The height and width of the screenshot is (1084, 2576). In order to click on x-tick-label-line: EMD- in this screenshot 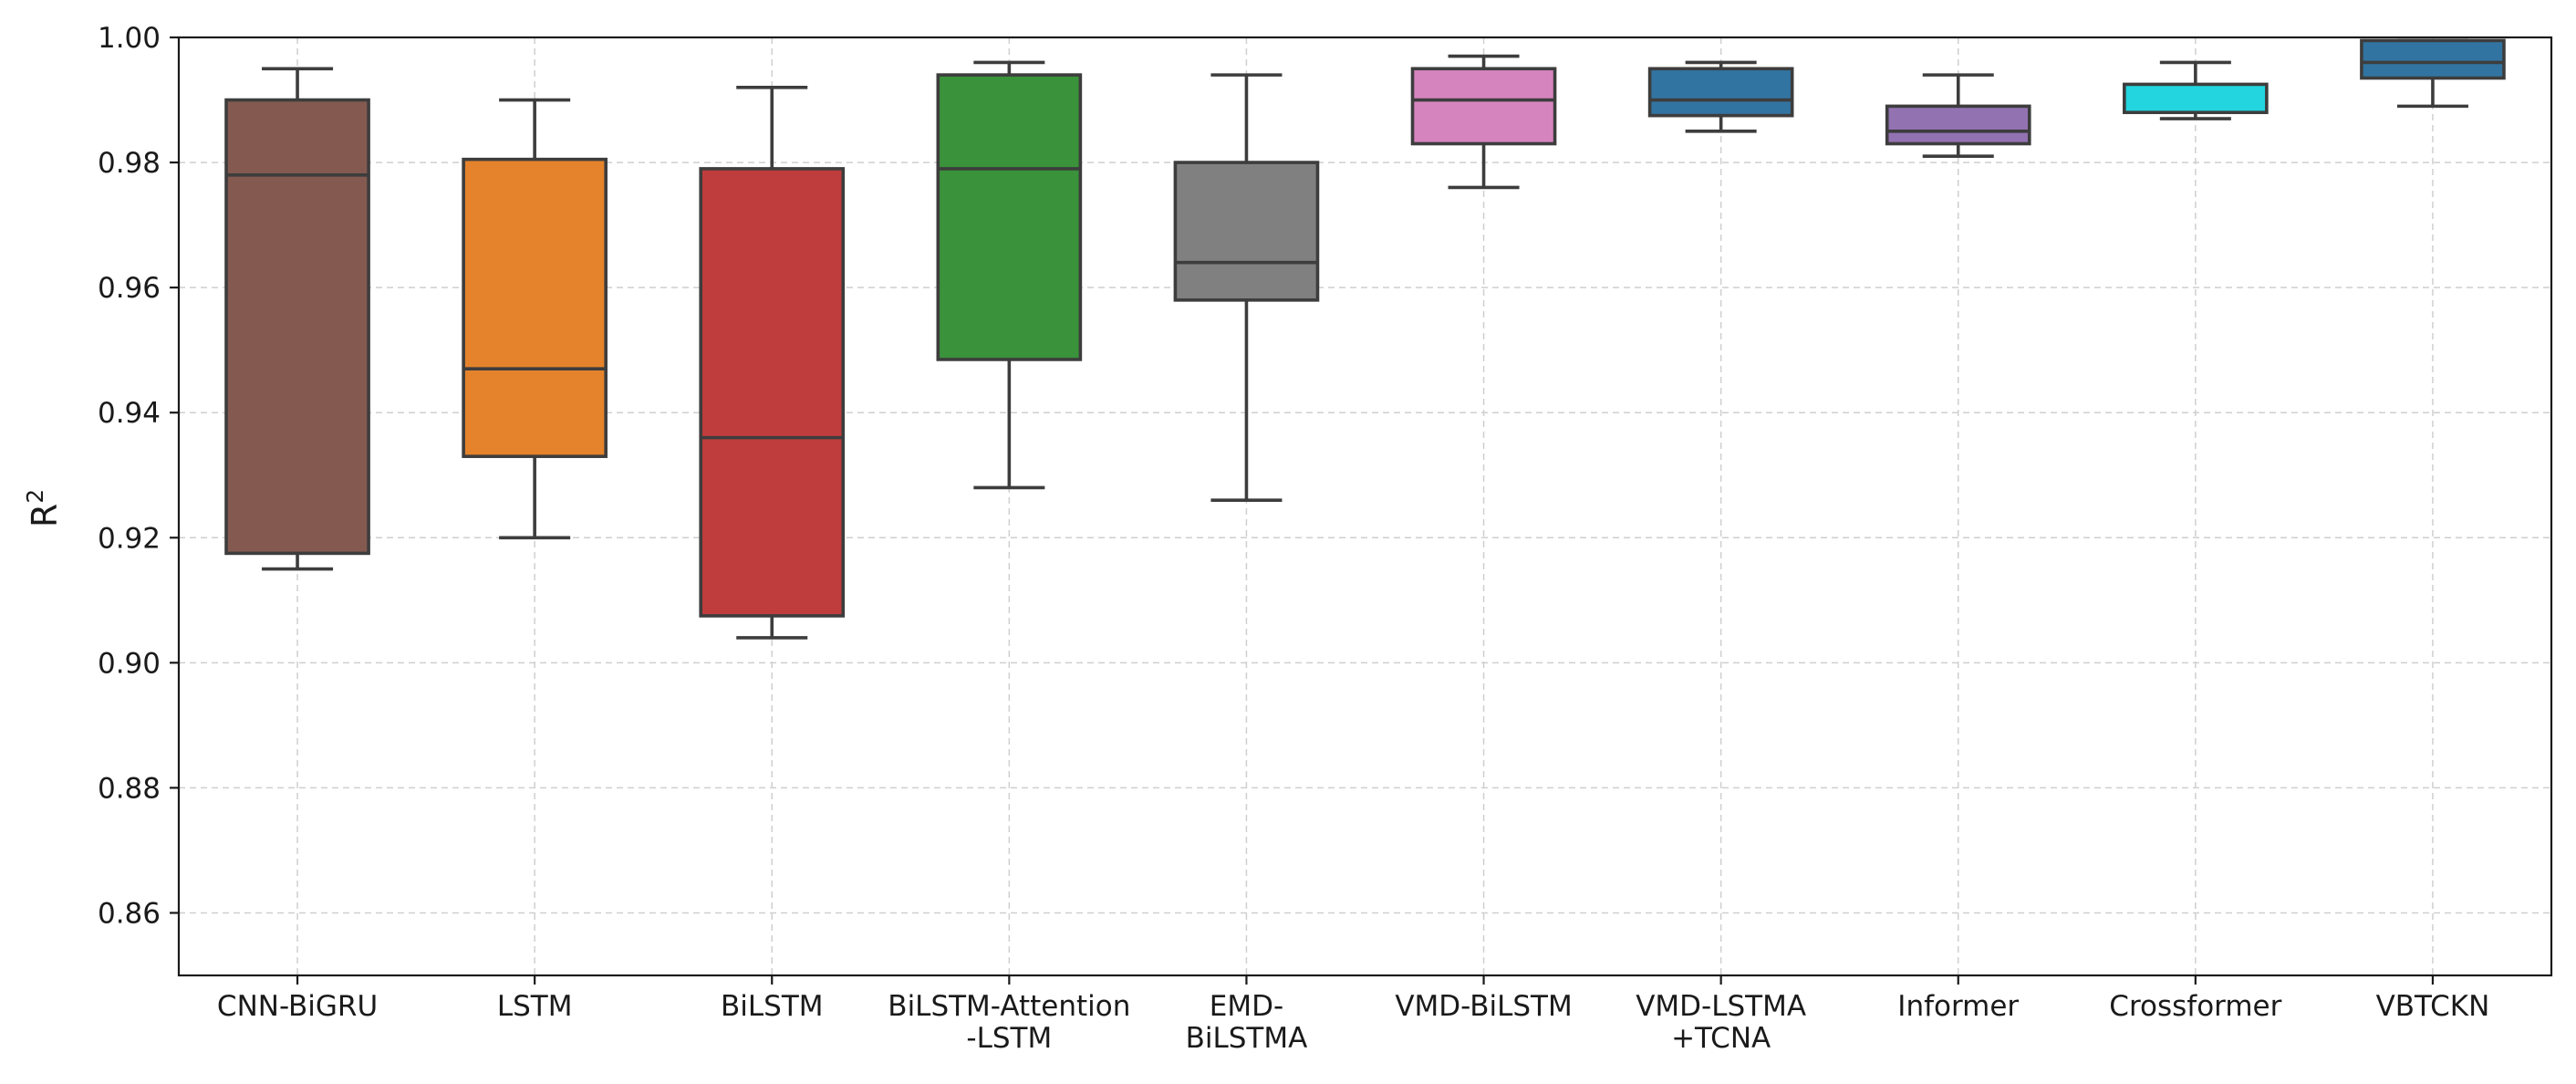, I will do `click(1246, 1007)`.